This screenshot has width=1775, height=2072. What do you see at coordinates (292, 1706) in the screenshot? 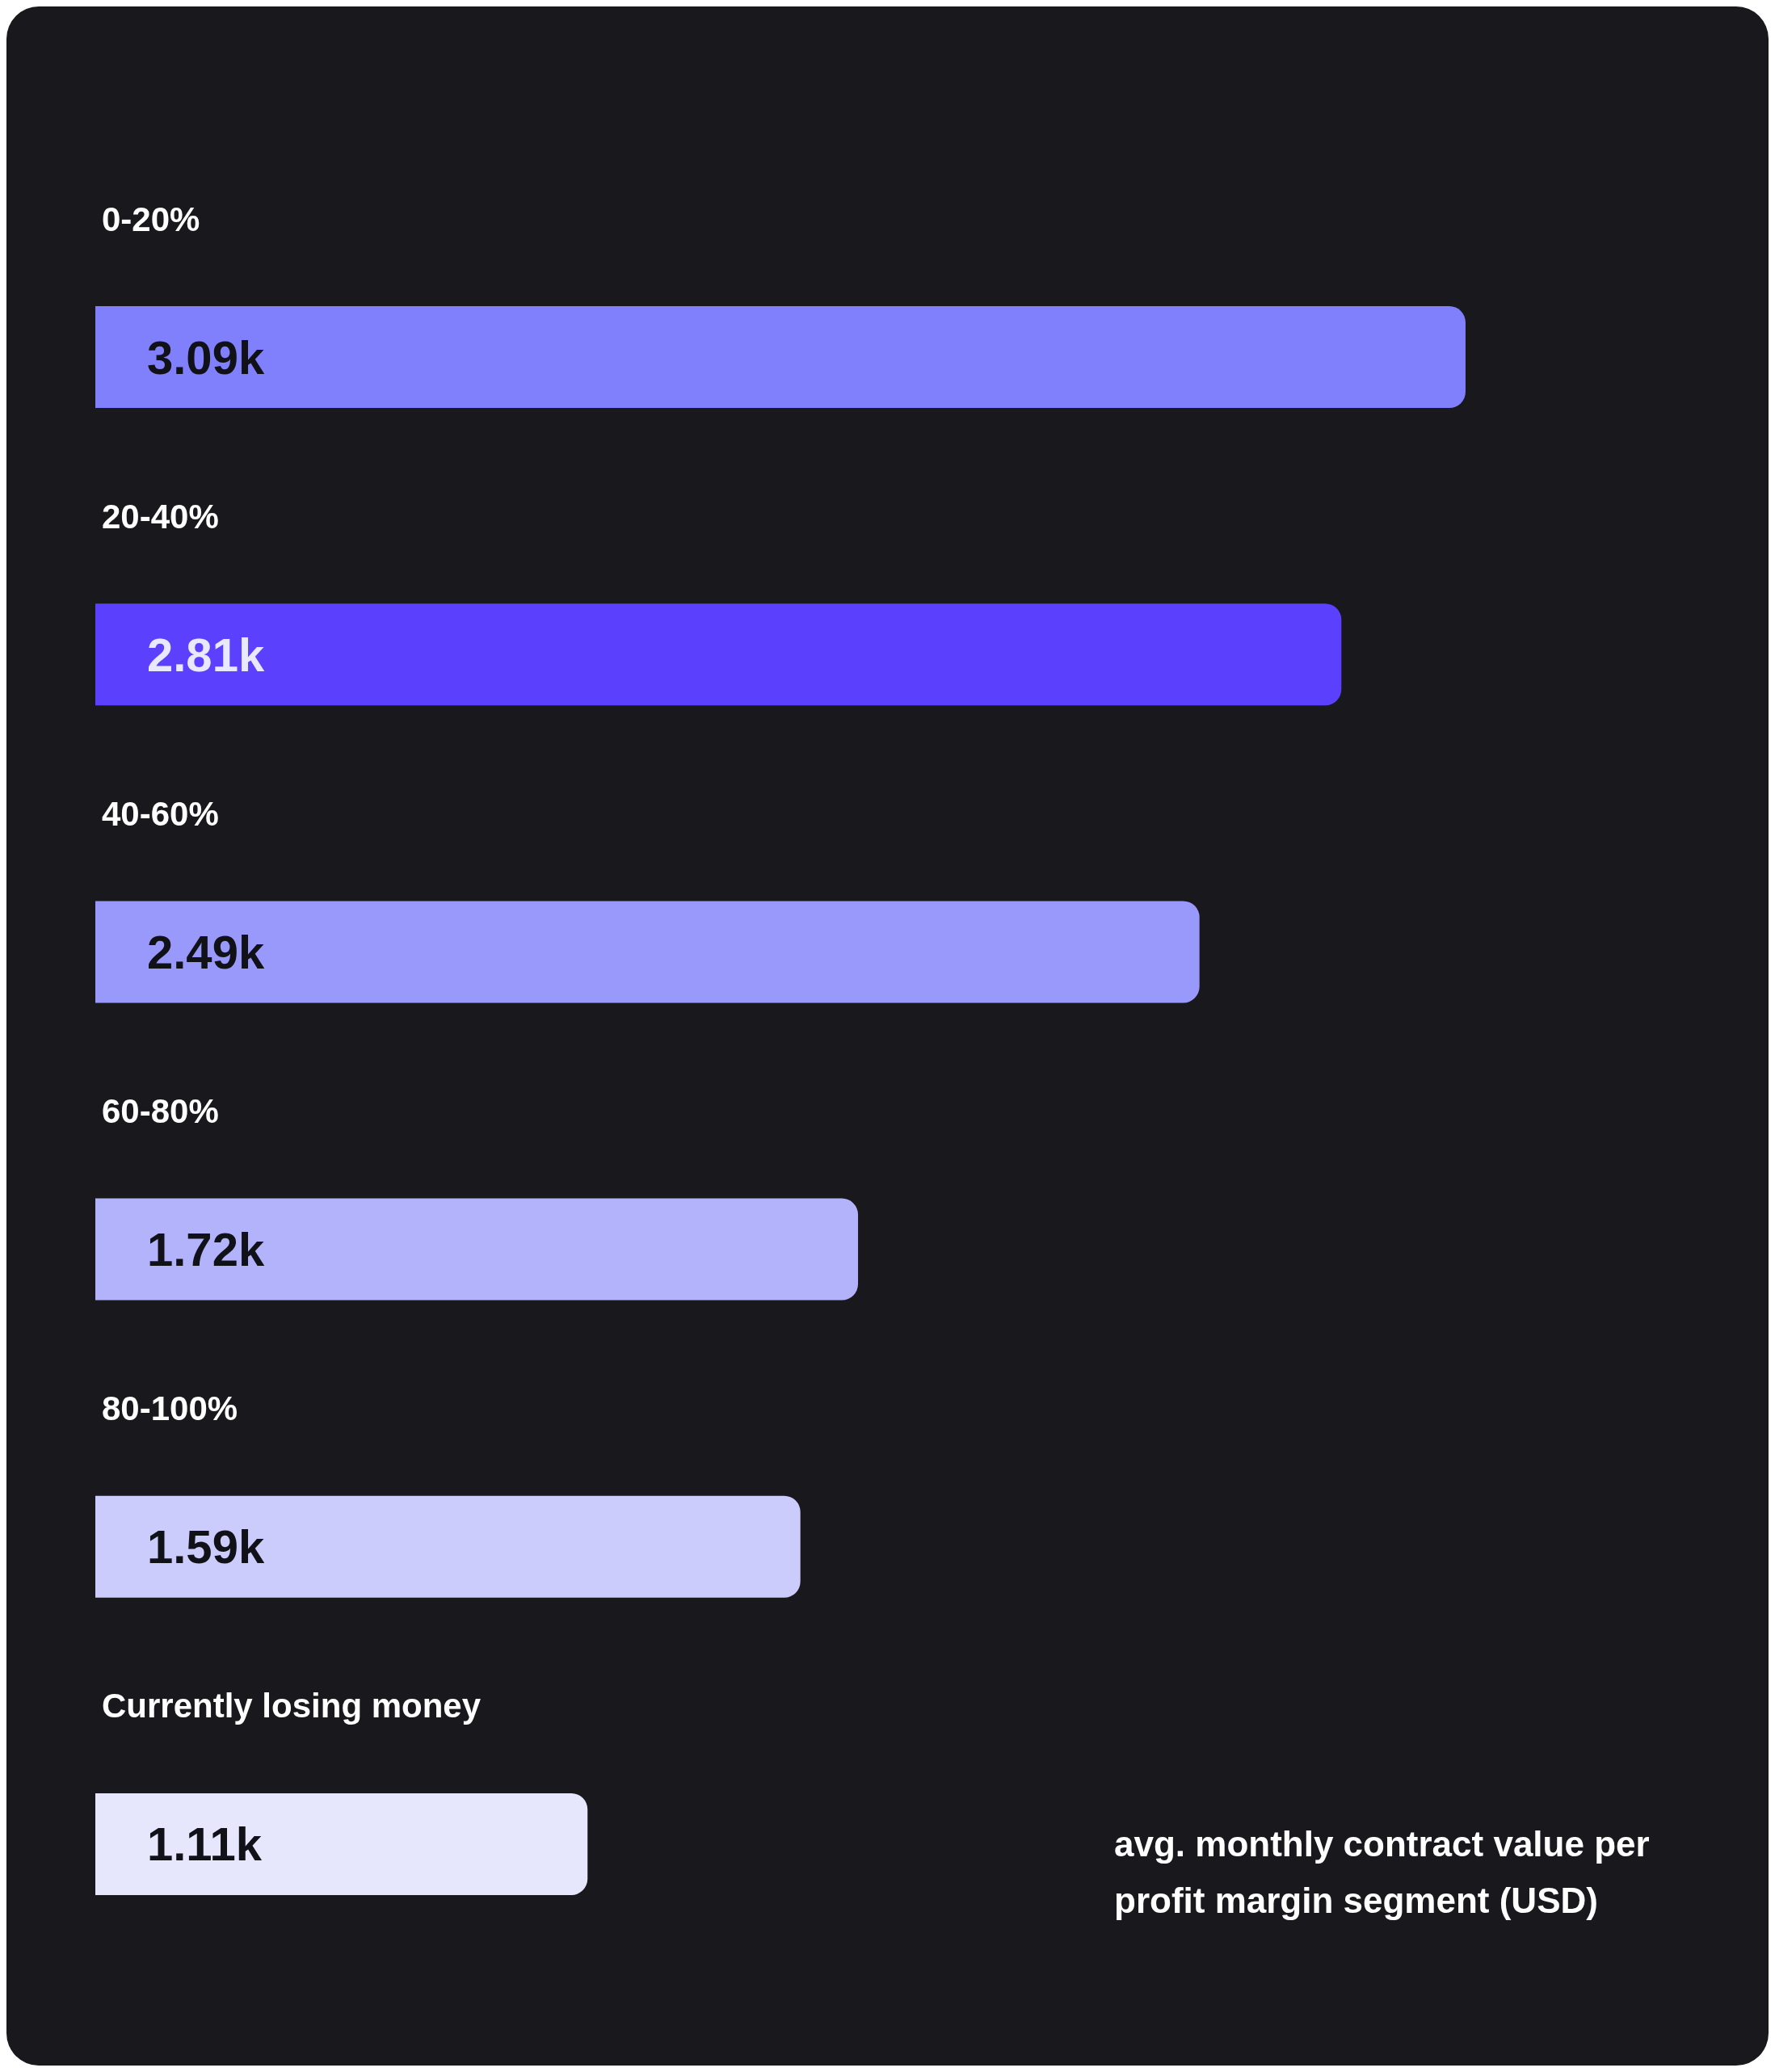
I see `y-tick-label: Currently losing money` at bounding box center [292, 1706].